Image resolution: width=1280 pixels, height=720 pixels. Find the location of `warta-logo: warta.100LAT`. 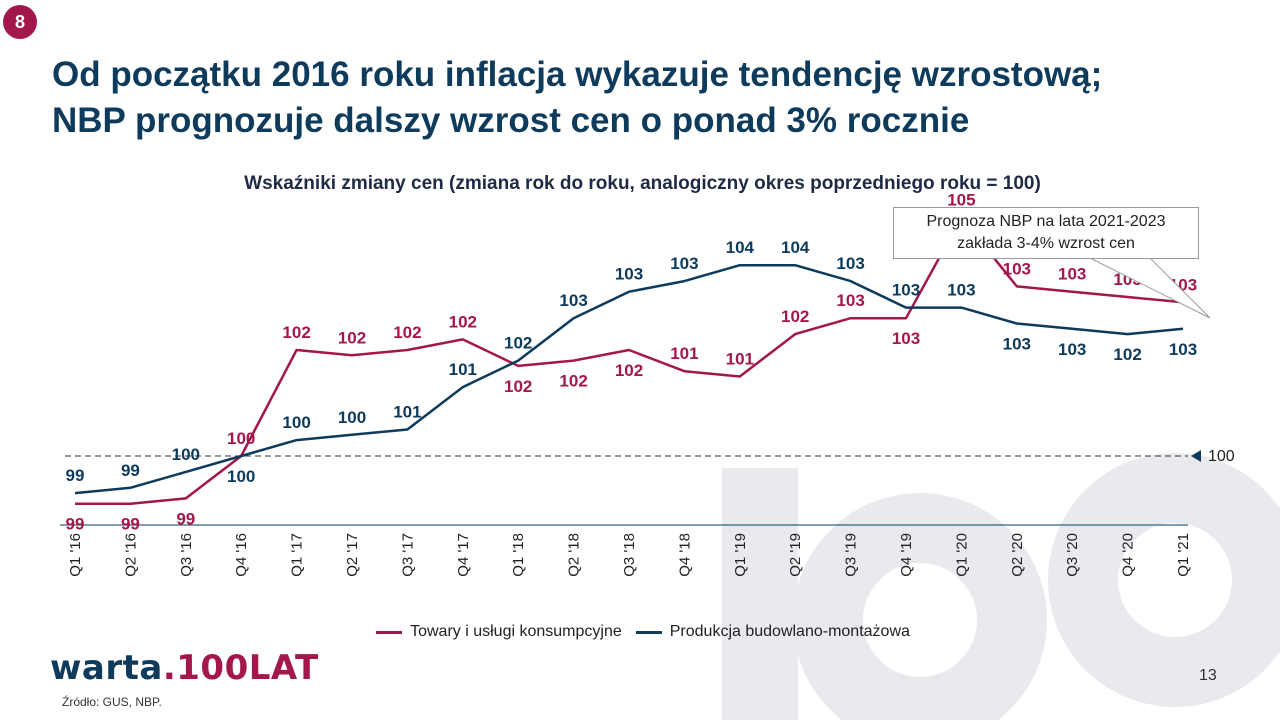

warta-logo: warta.100LAT is located at coordinates (184, 668).